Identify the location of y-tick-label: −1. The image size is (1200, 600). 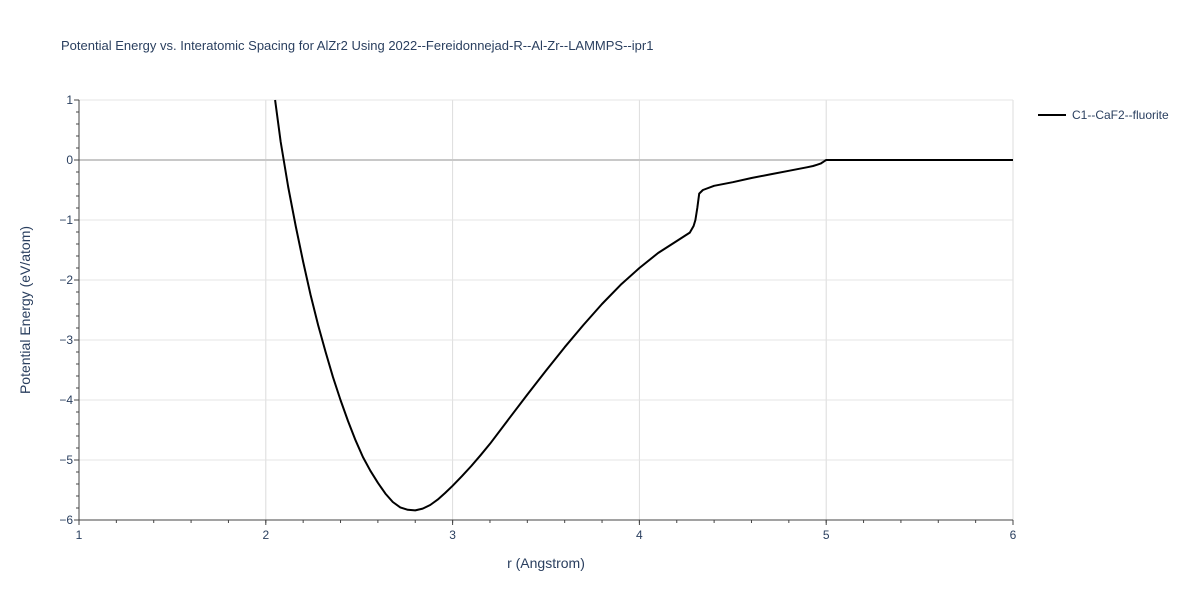
(66, 220).